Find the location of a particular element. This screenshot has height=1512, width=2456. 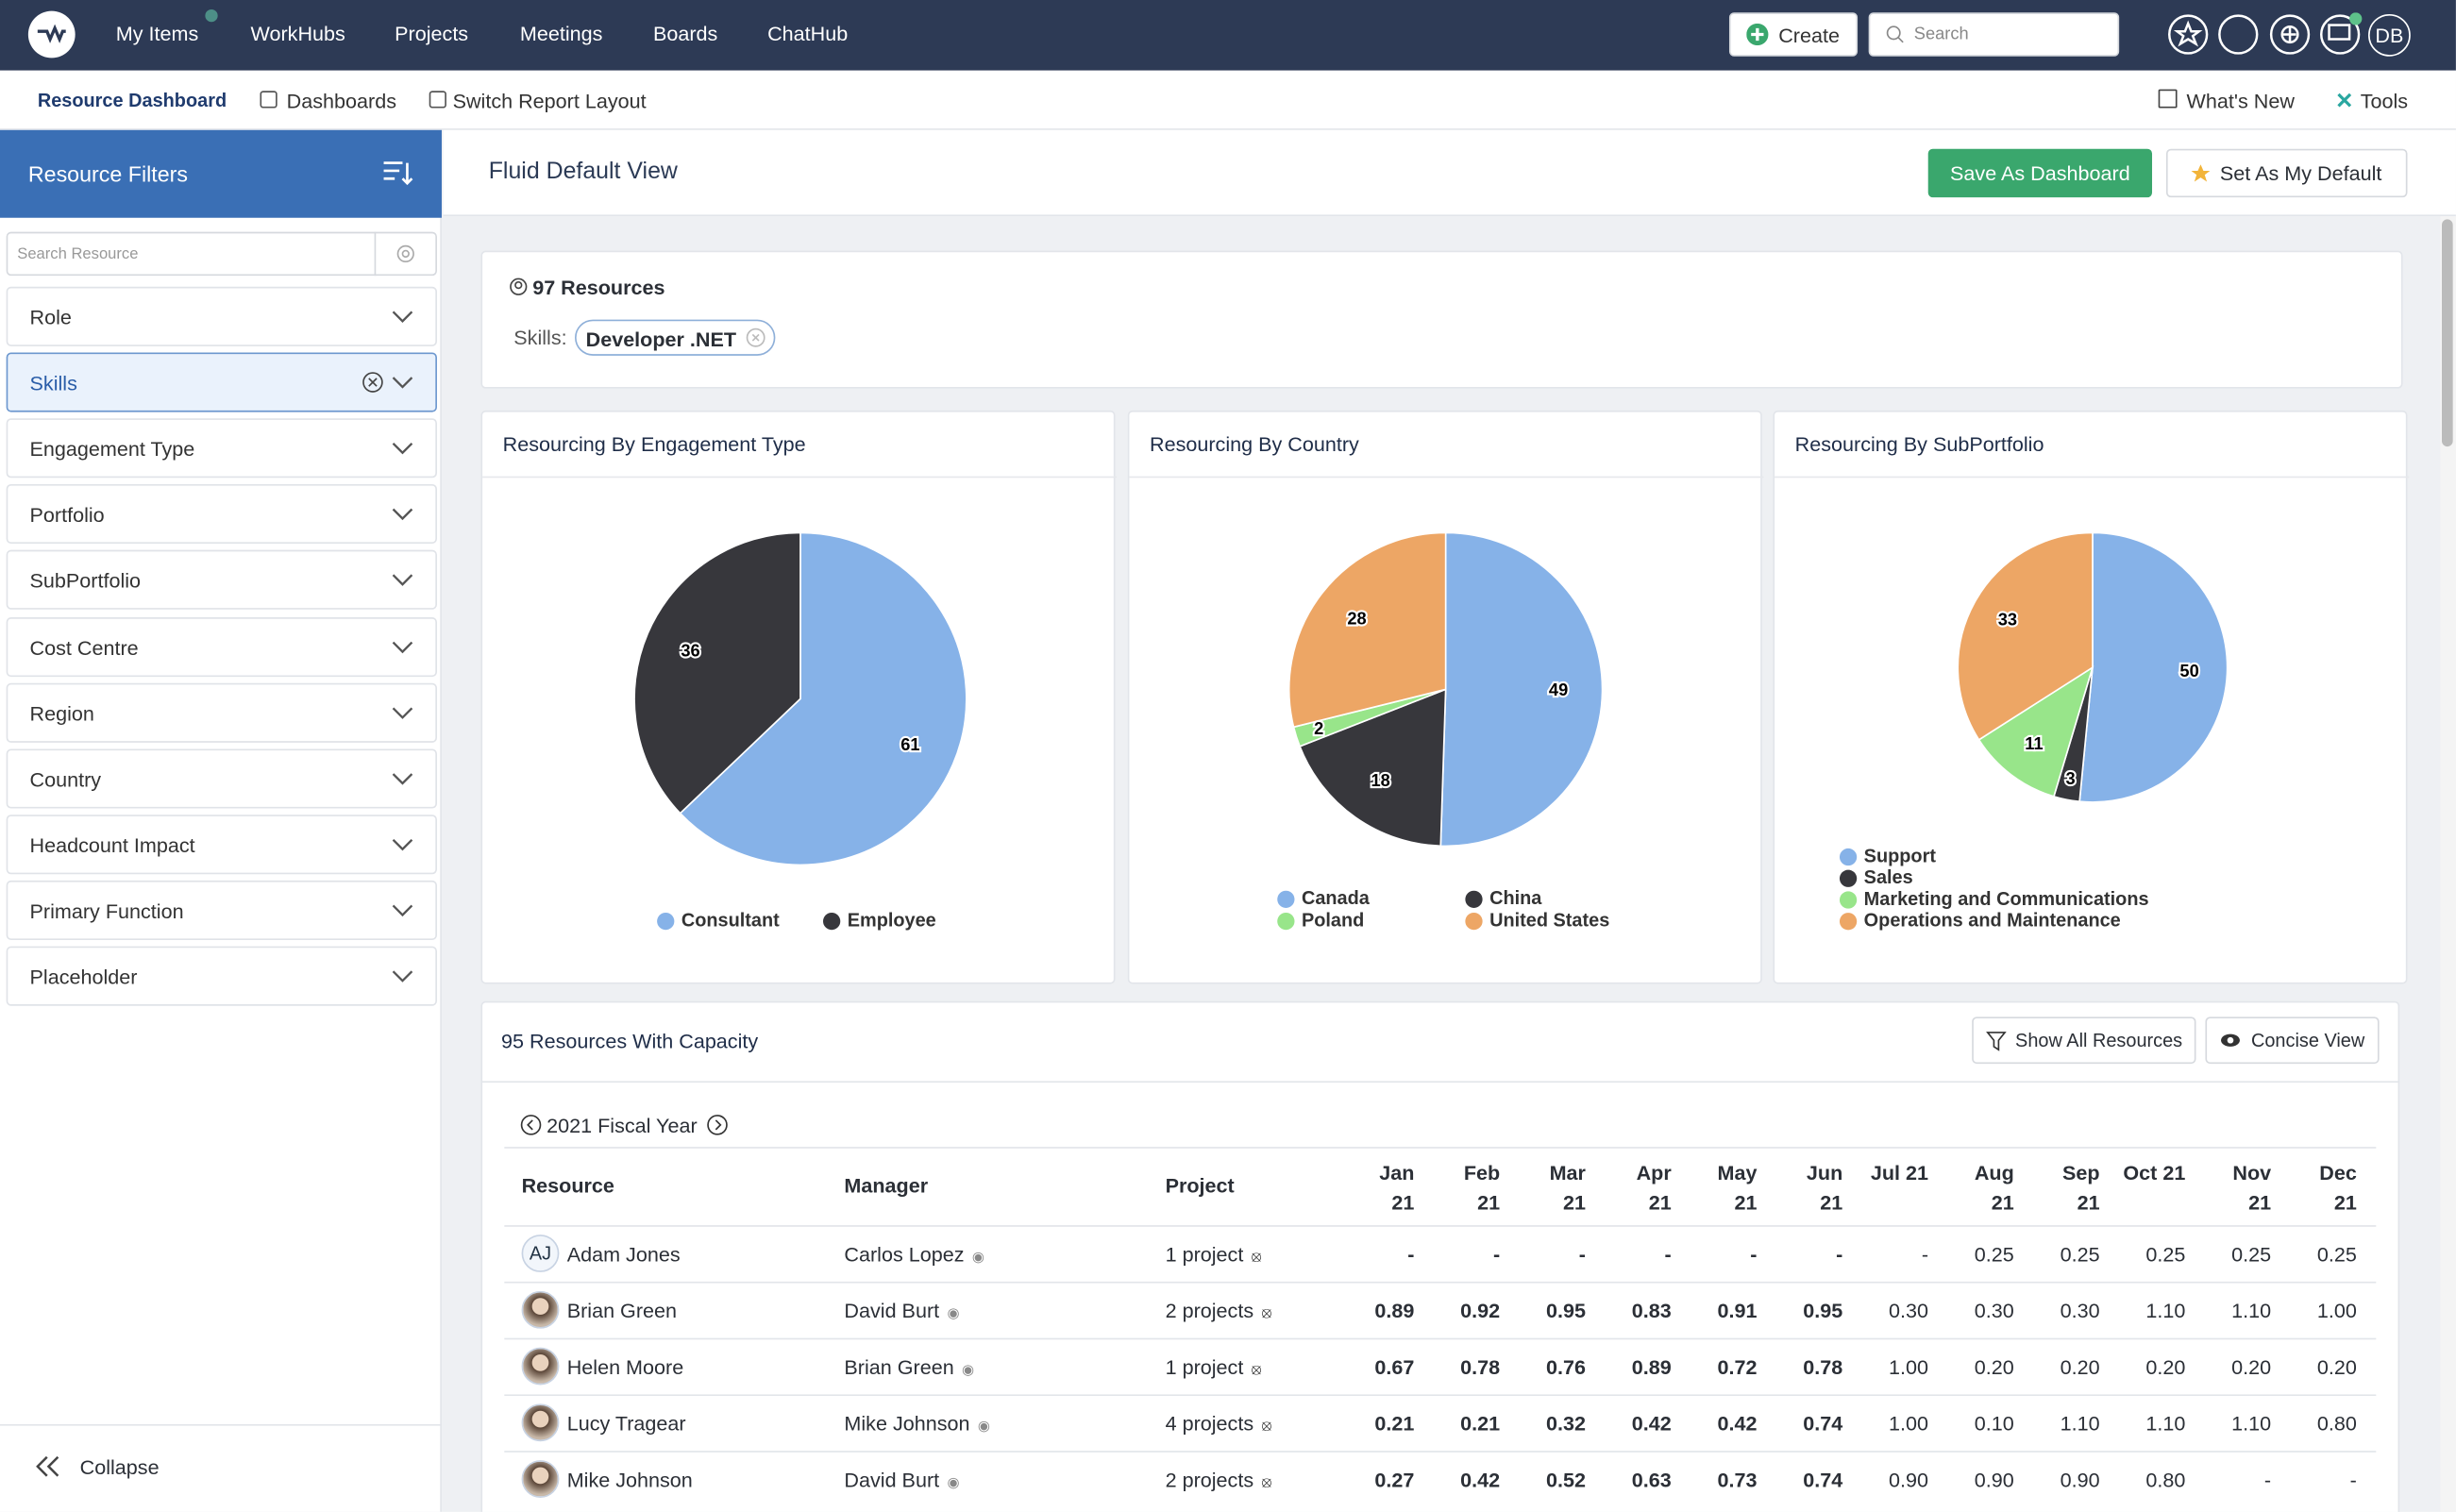

capacity-value: 0.78 is located at coordinates (1480, 1366).